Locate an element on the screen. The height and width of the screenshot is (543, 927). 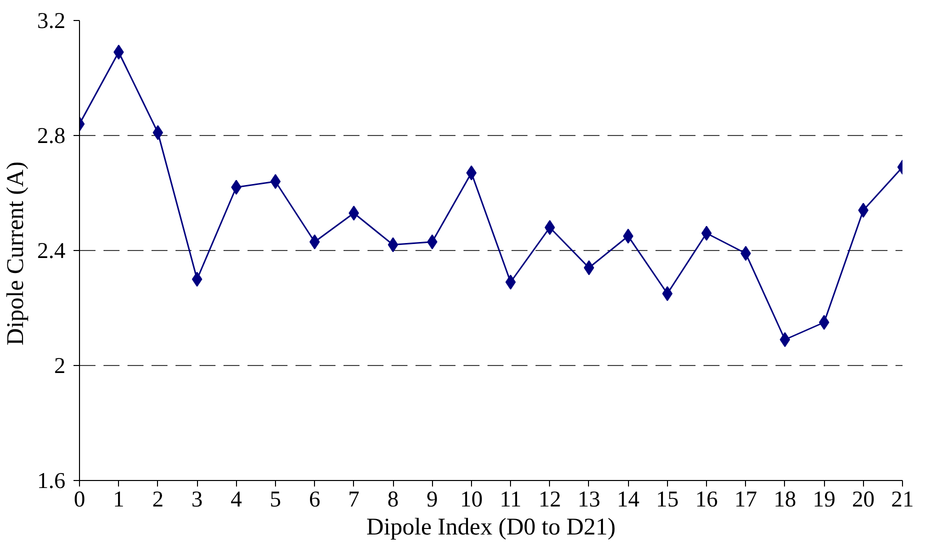
x-tick-label: 9 is located at coordinates (432, 499).